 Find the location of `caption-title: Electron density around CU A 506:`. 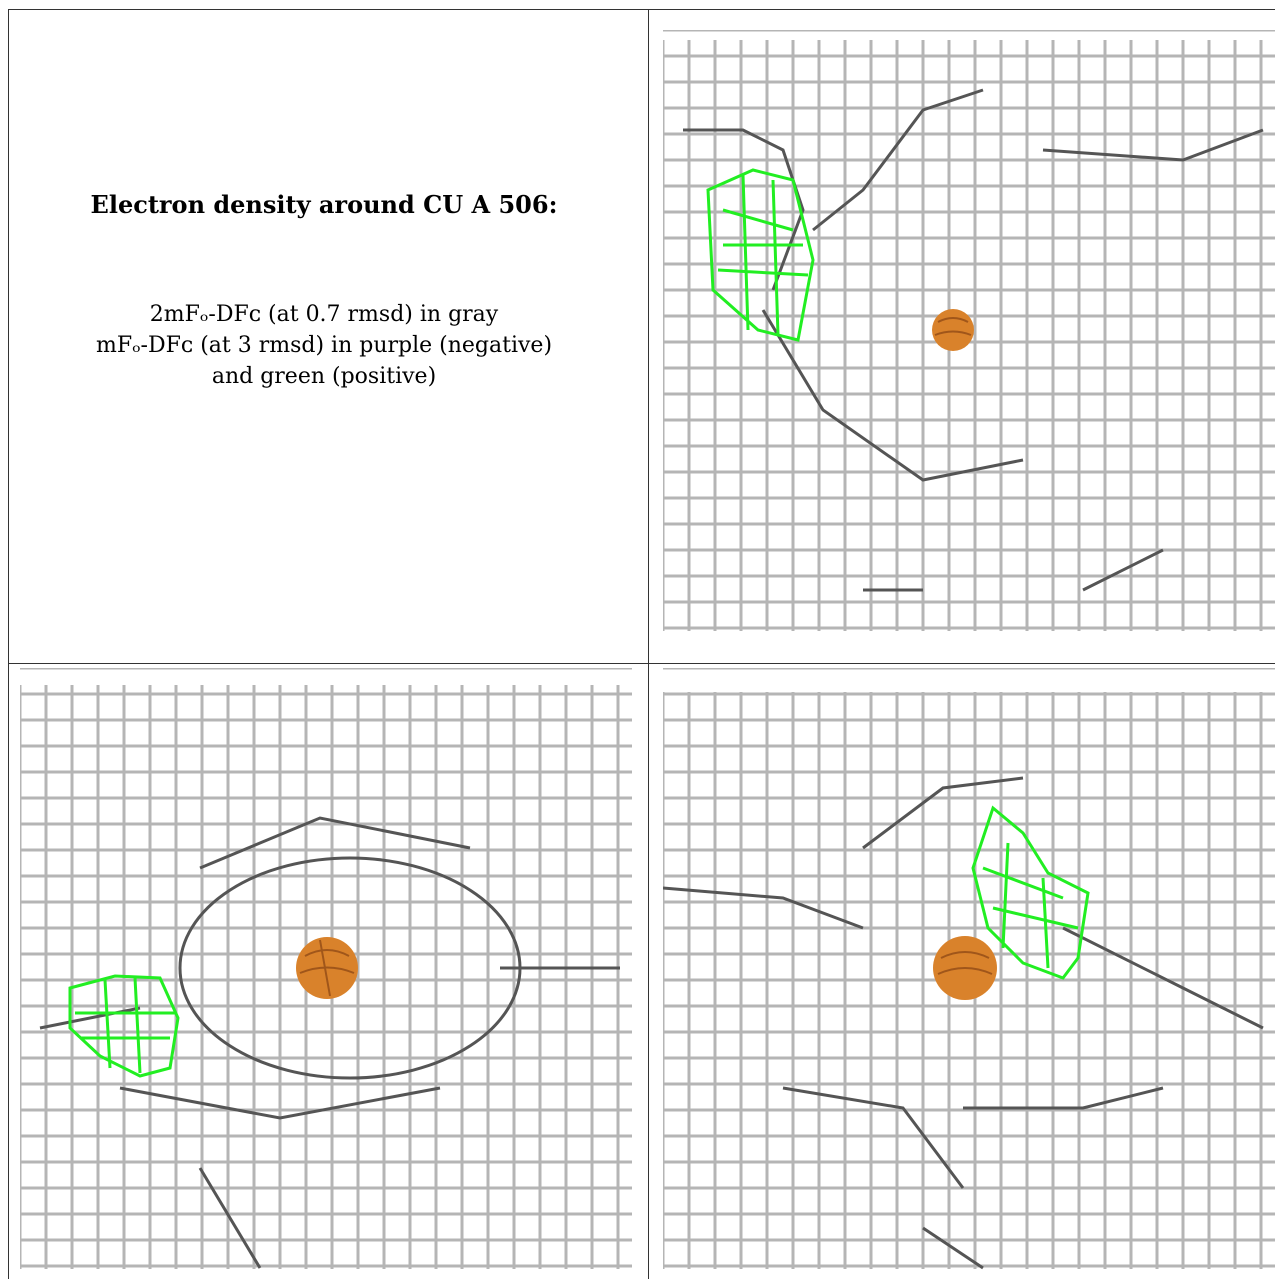

caption-title: Electron density around CU A 506: is located at coordinates (324, 204).